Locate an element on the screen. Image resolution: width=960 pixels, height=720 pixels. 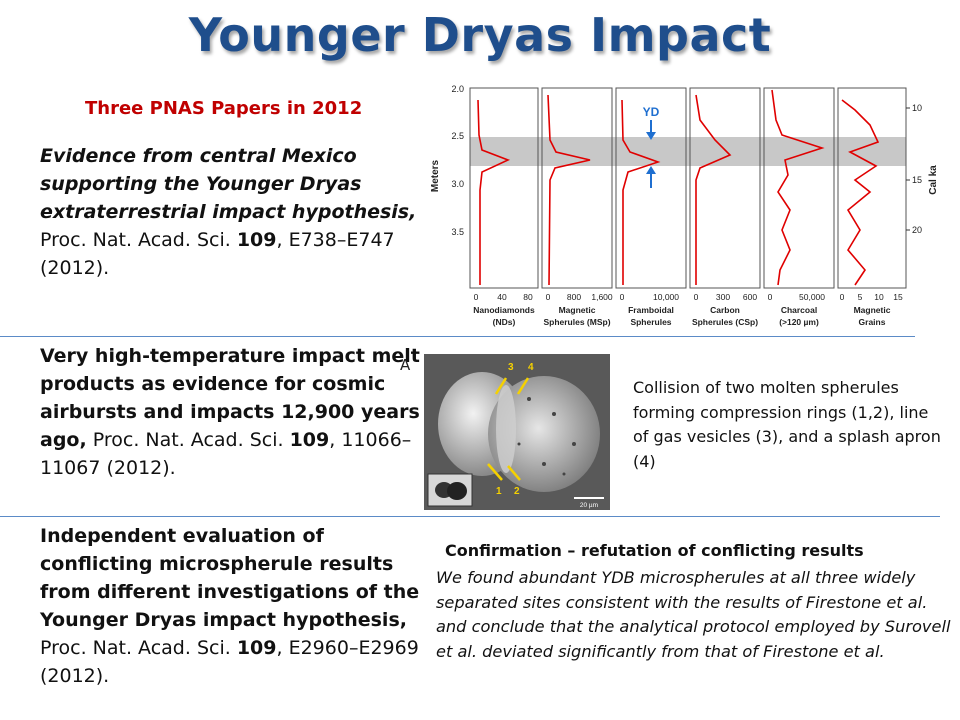
x-tick: 40 is located at coordinates (502, 297).